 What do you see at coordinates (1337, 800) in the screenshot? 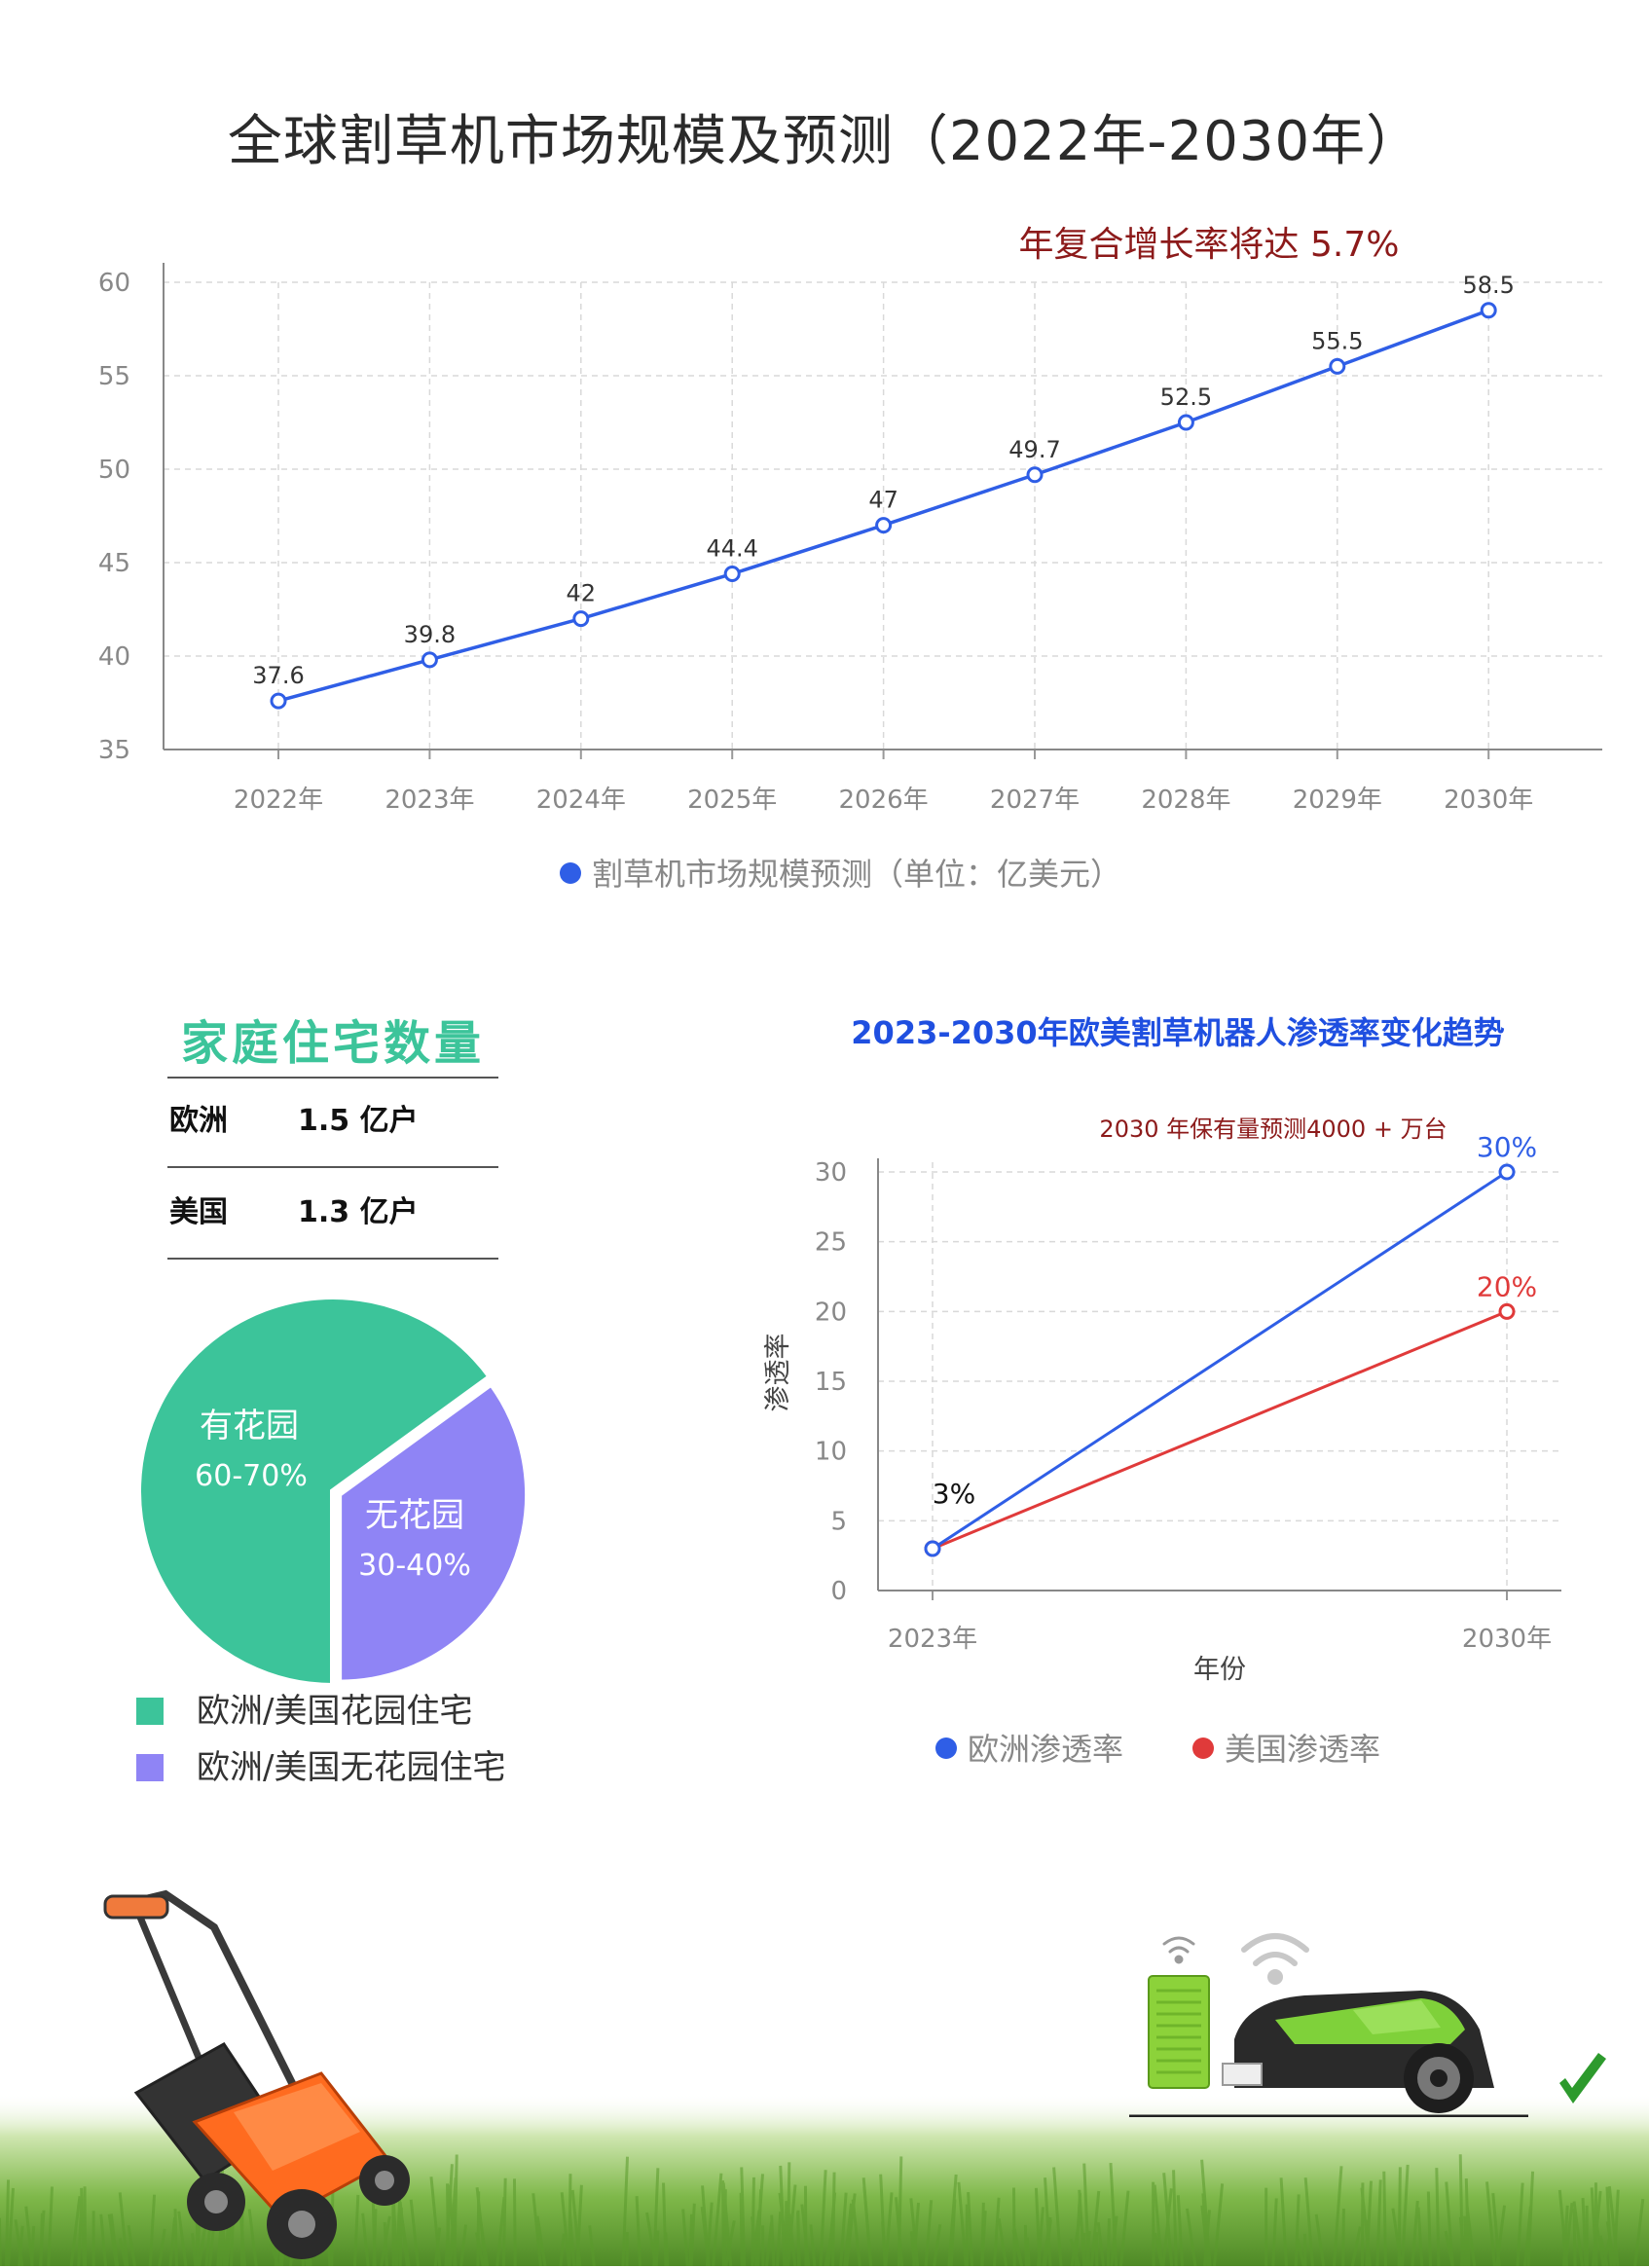
I see `x-tick-label: 2029年` at bounding box center [1337, 800].